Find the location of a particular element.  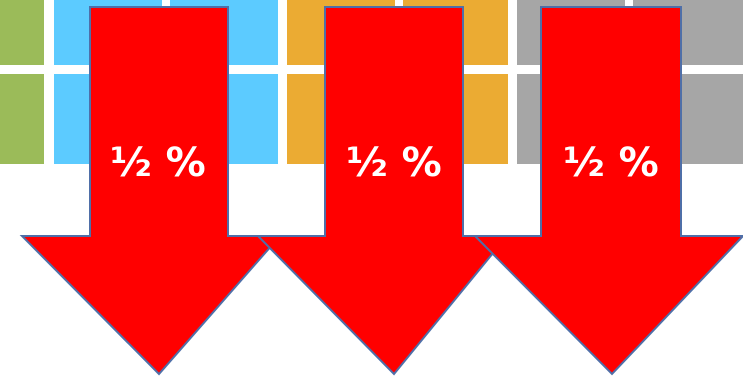

tile-green-top is located at coordinates (22, 32).